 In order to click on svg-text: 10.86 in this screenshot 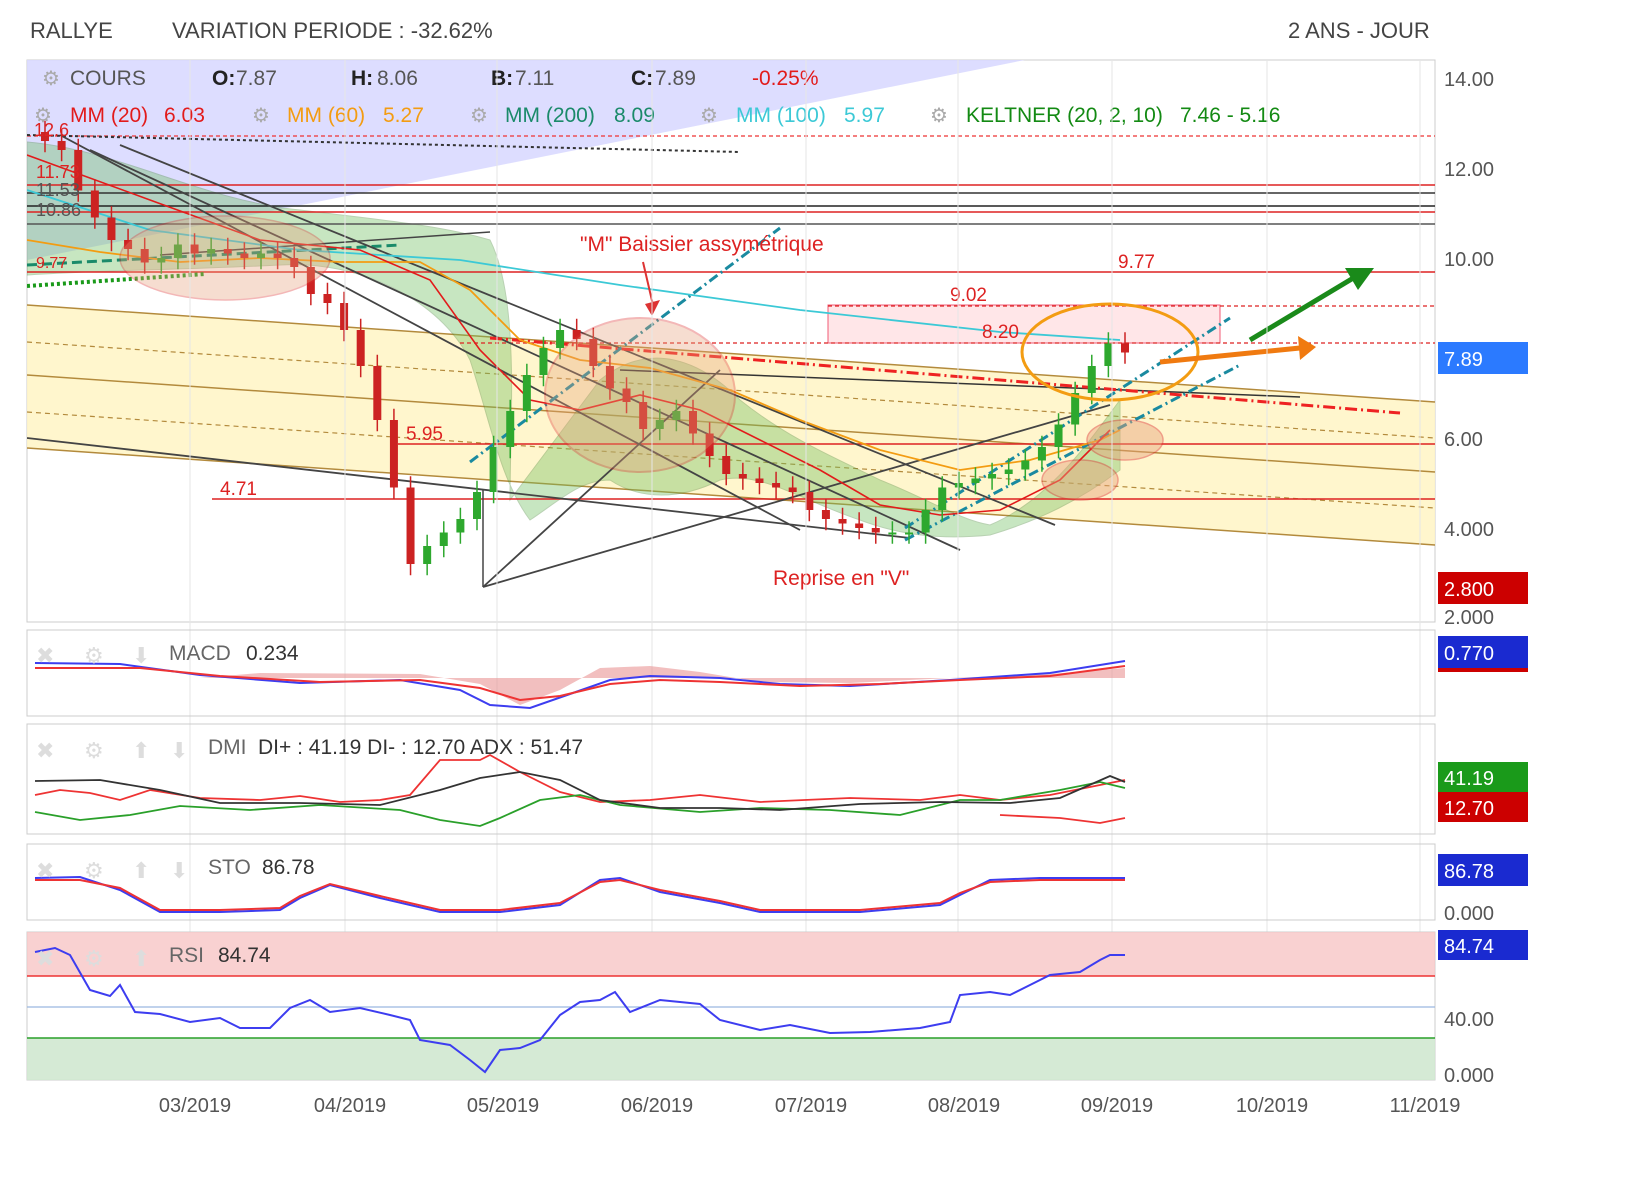, I will do `click(58, 210)`.